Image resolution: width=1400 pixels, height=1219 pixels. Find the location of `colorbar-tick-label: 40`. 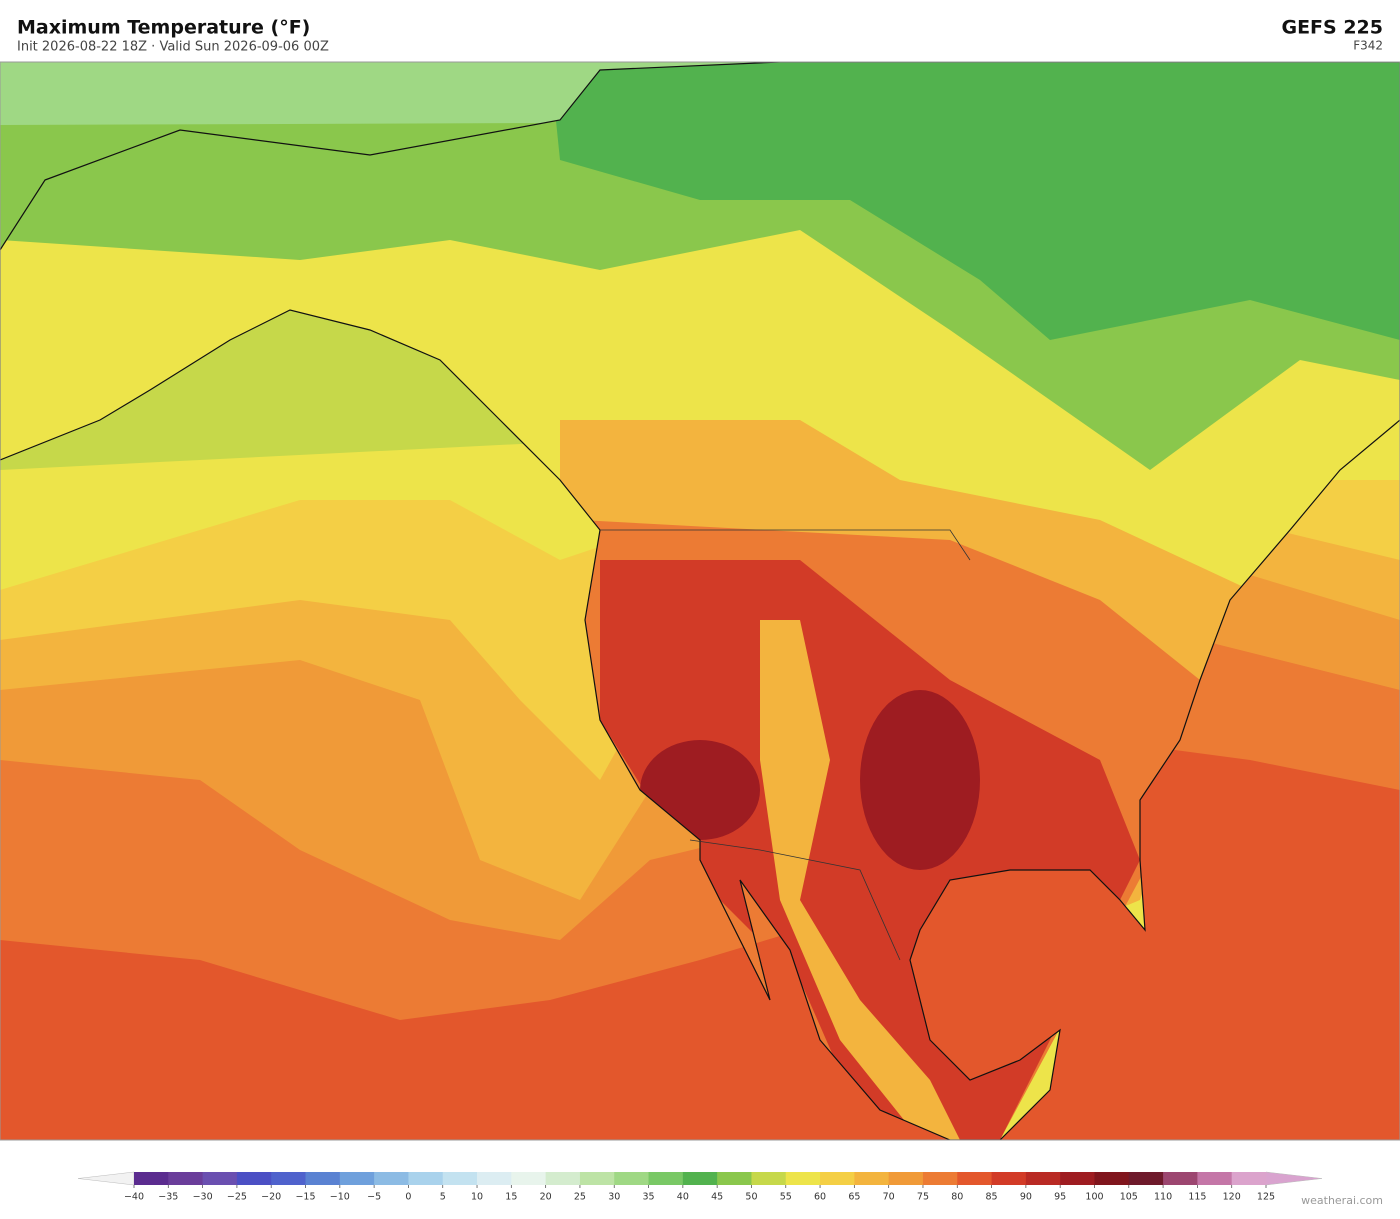

colorbar-tick-label: 40 is located at coordinates (683, 1197).